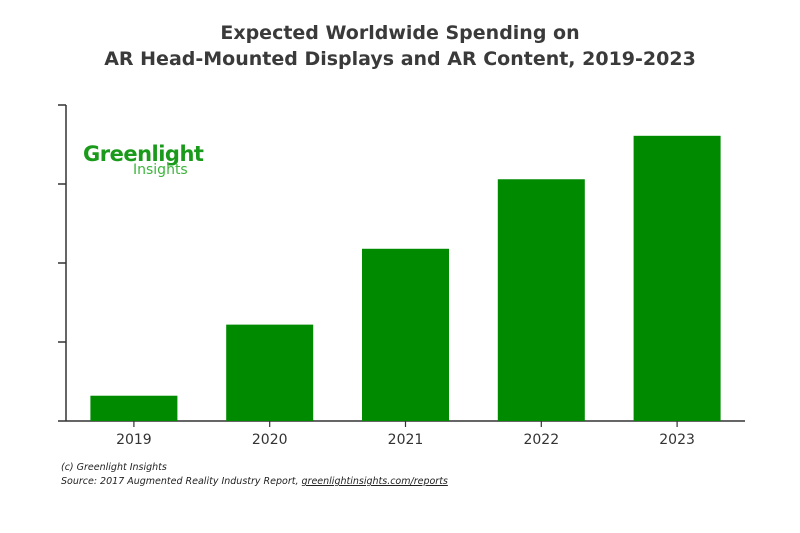 The height and width of the screenshot is (533, 800). What do you see at coordinates (677, 278) in the screenshot?
I see `bar-2023` at bounding box center [677, 278].